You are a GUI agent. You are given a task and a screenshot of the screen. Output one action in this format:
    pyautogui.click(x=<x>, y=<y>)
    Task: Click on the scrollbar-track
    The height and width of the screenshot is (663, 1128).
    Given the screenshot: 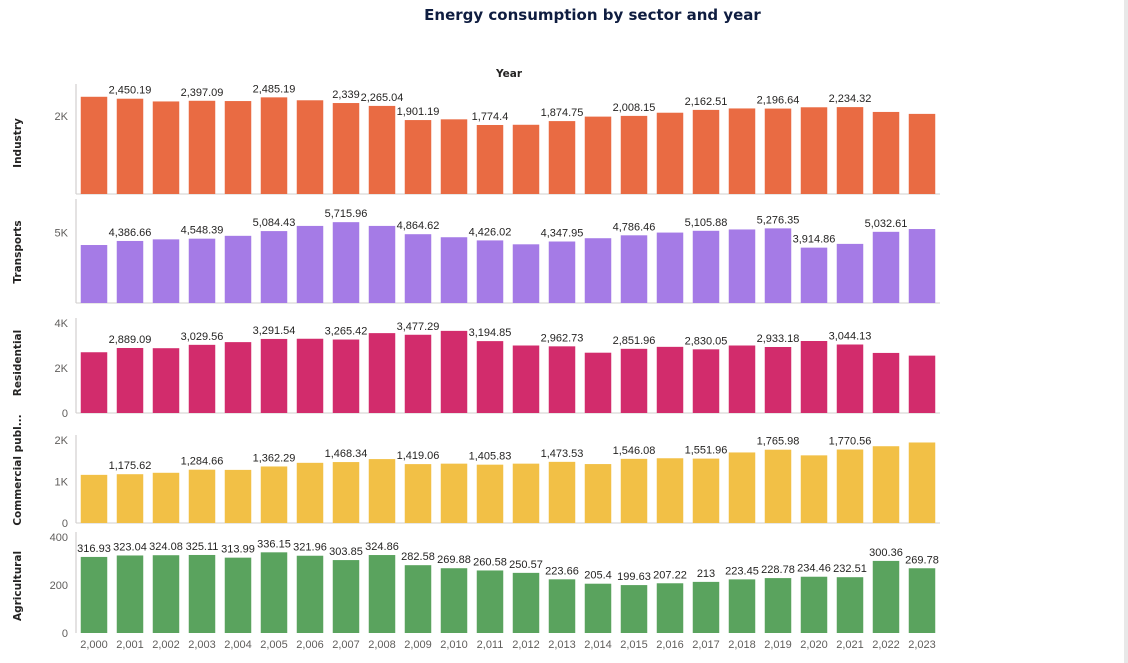 What is the action you would take?
    pyautogui.click(x=1126, y=331)
    